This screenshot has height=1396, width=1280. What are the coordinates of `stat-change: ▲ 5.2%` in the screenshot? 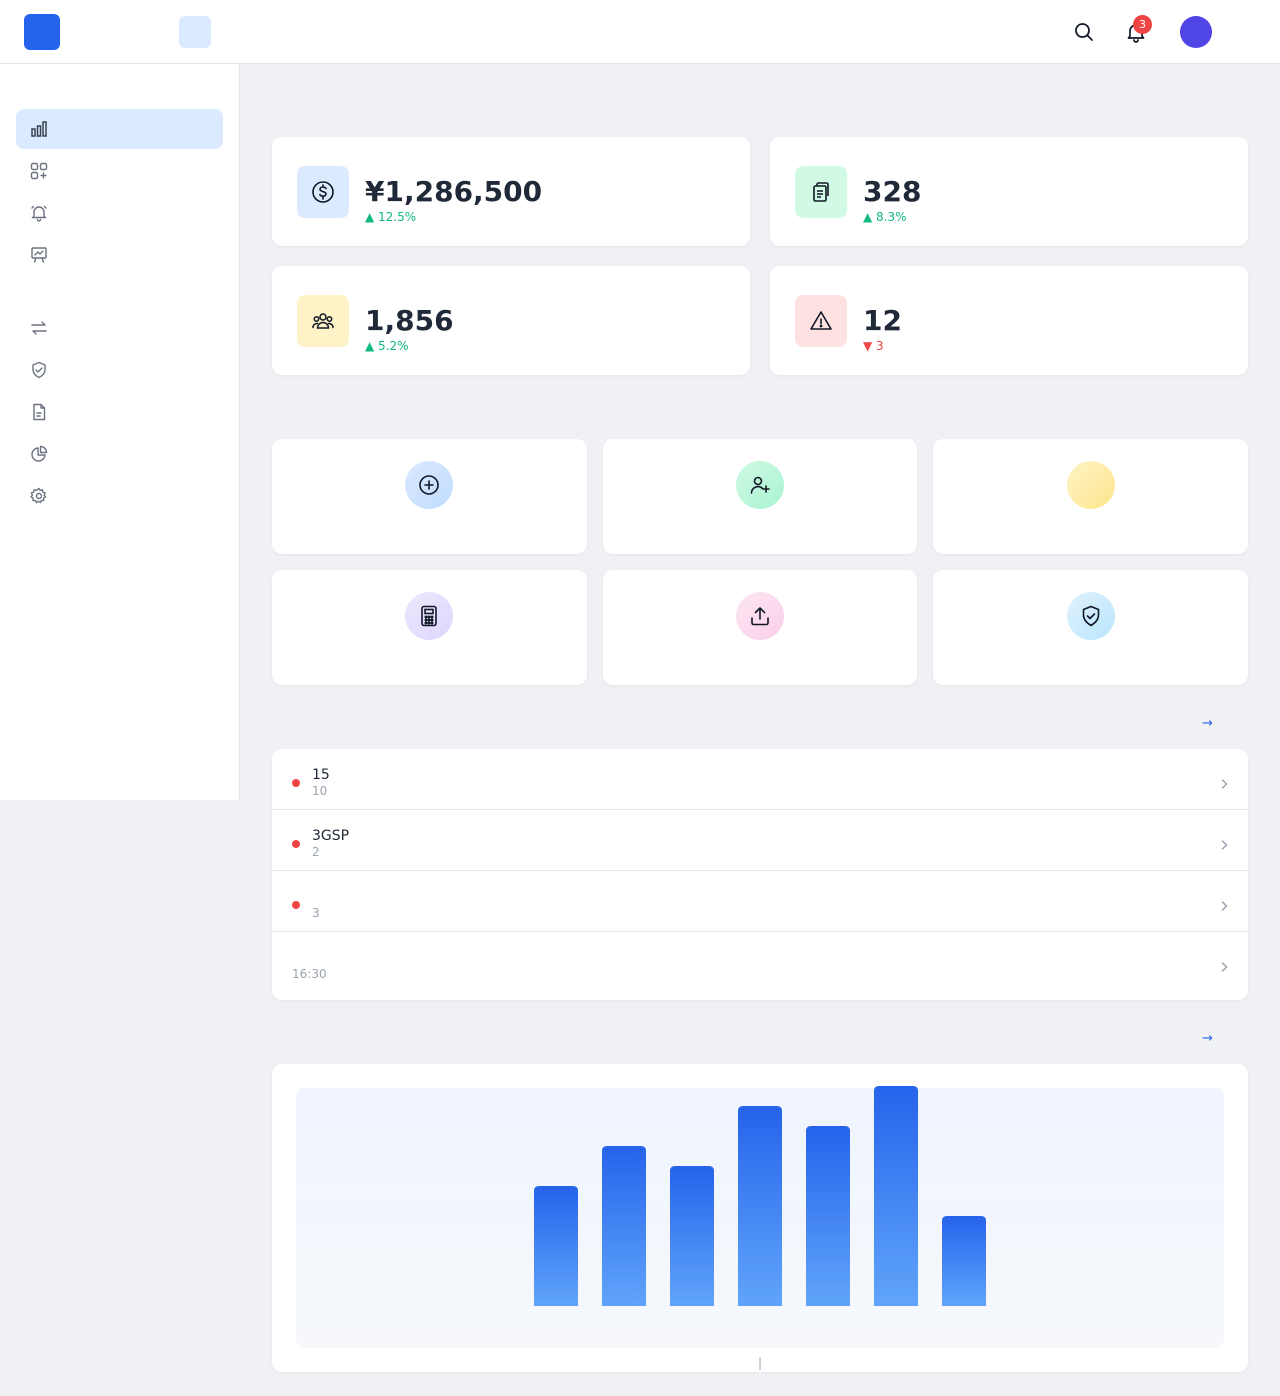 It's located at (387, 346).